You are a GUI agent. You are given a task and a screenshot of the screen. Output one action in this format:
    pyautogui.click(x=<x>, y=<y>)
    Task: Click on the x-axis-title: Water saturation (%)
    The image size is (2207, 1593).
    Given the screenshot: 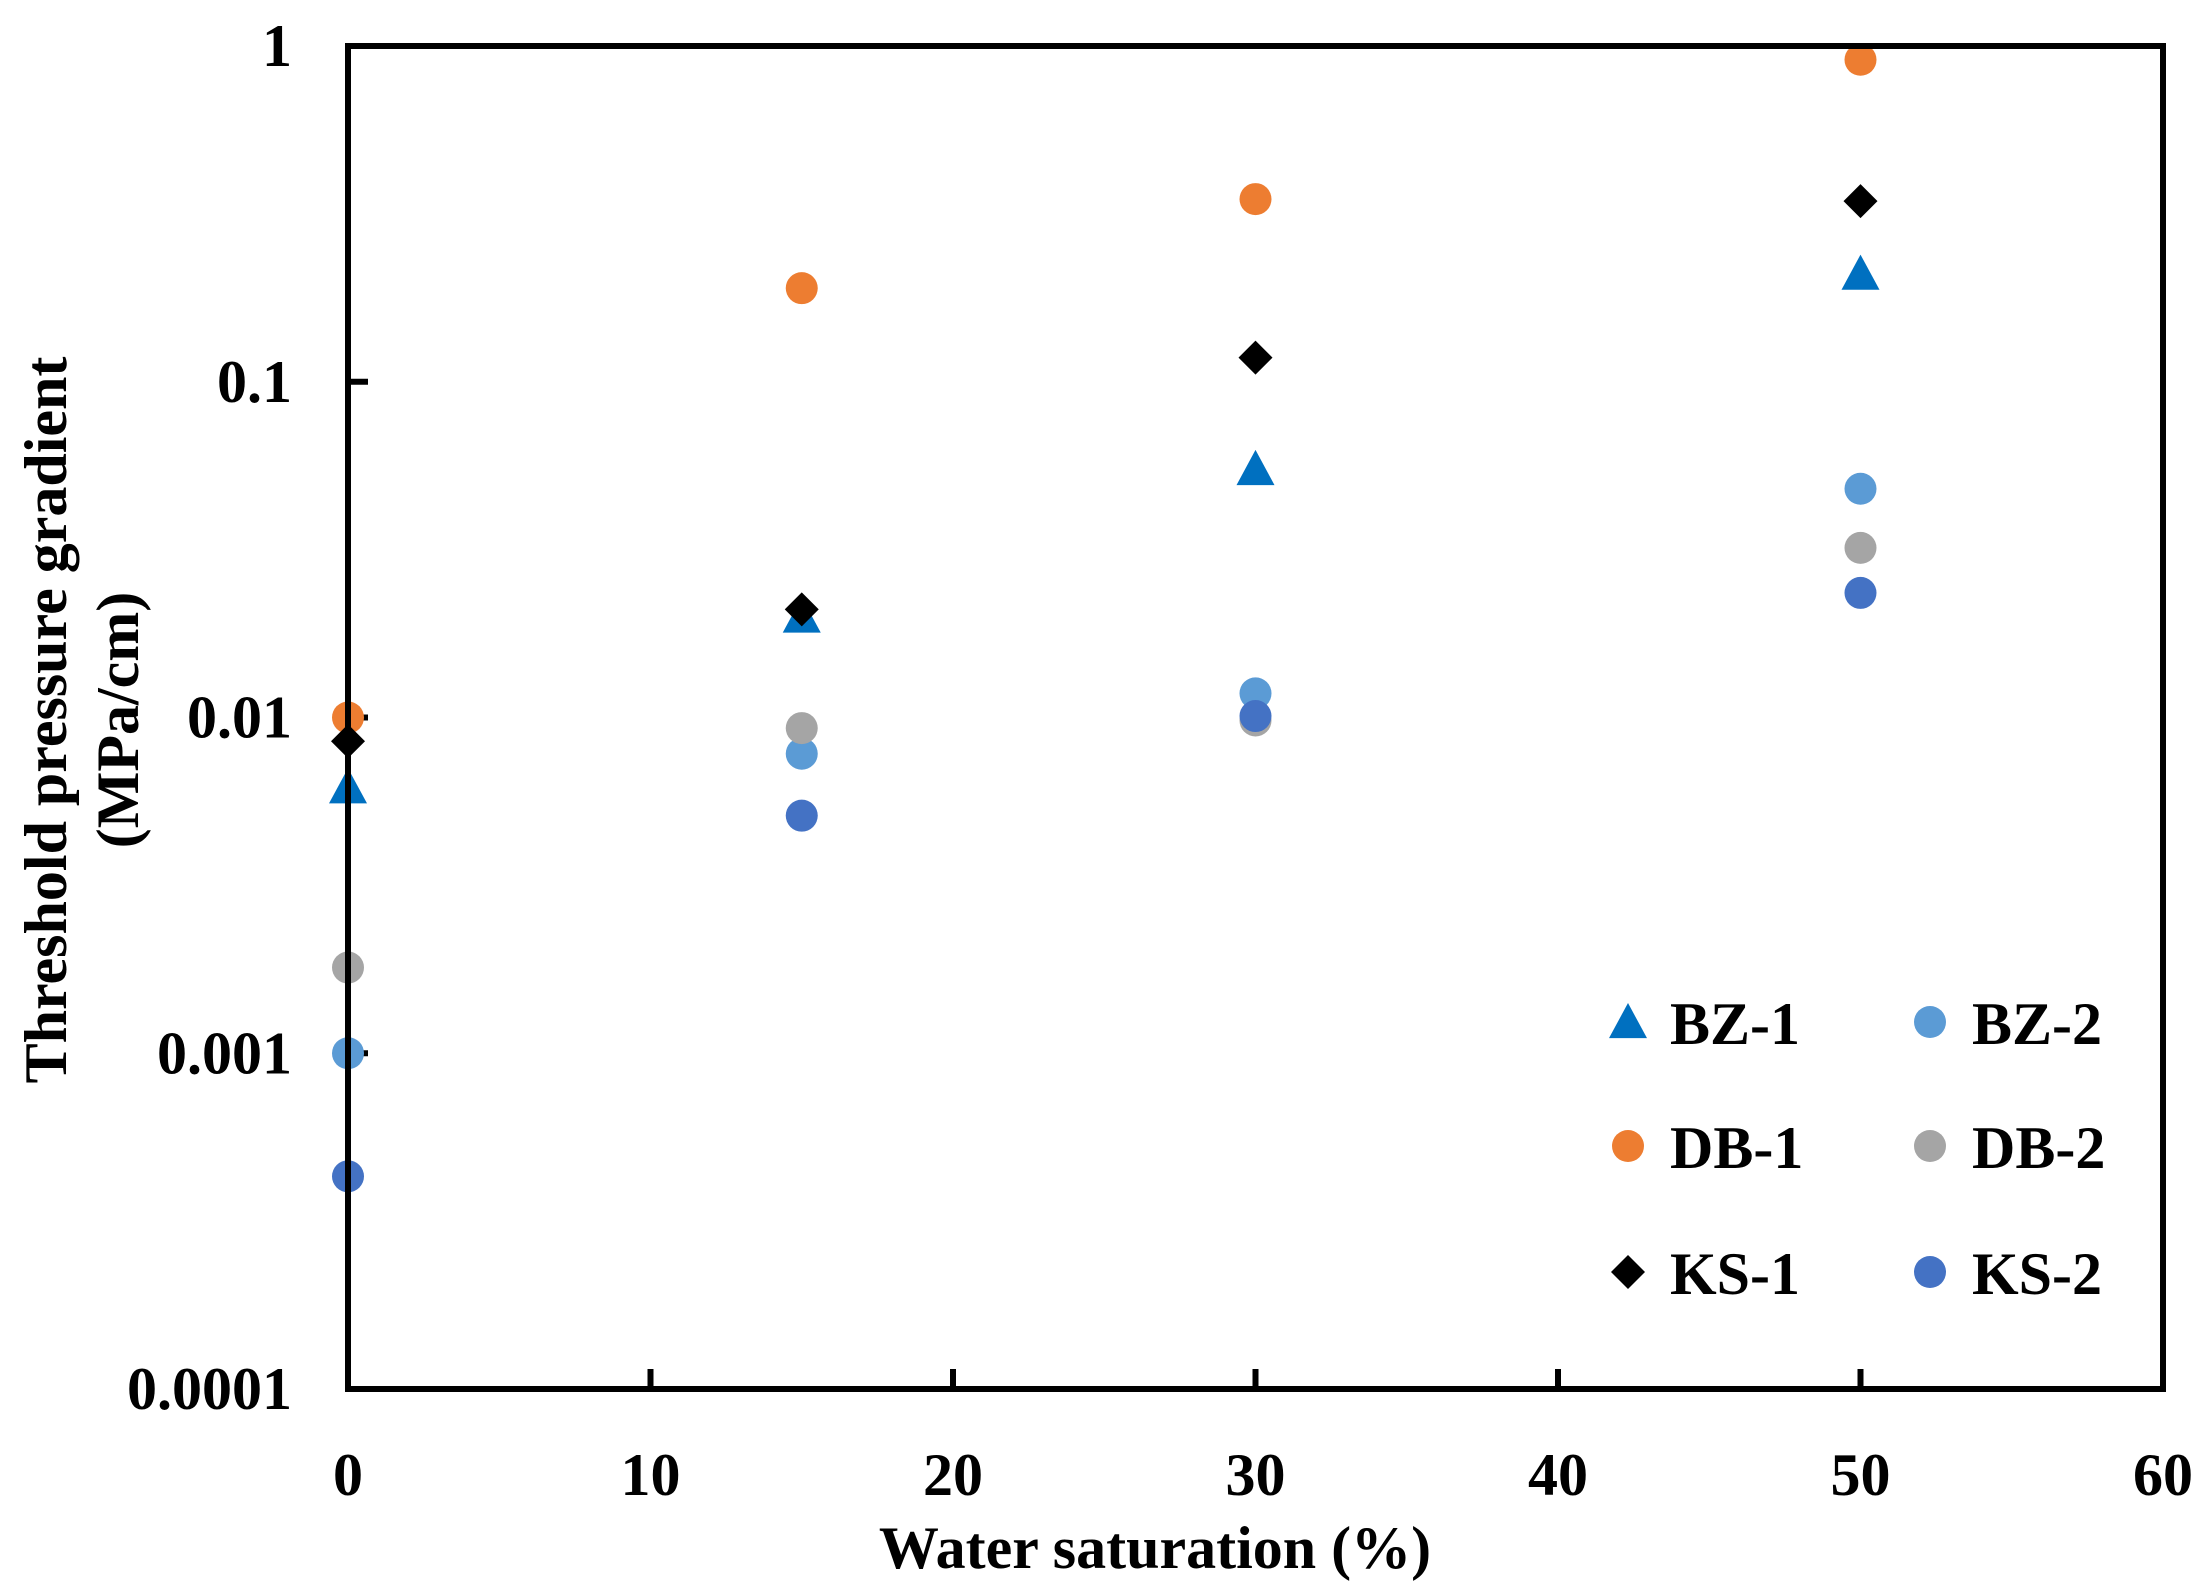 What is the action you would take?
    pyautogui.click(x=1155, y=1548)
    